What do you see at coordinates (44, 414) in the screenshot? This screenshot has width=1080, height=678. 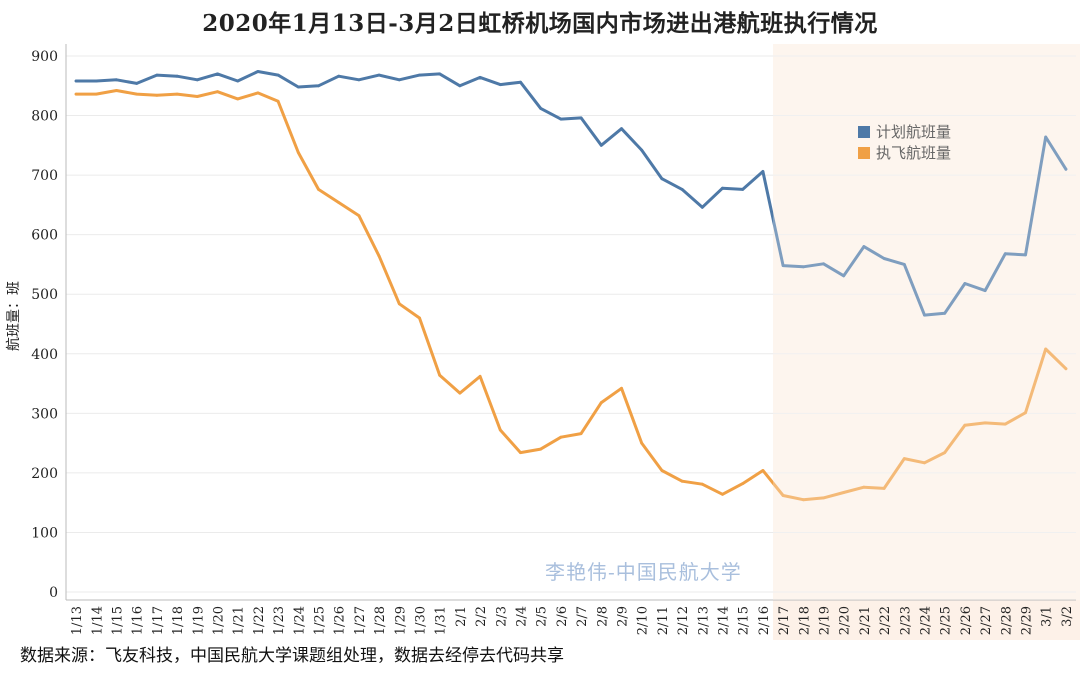 I see `y-tick-label-300: 300` at bounding box center [44, 414].